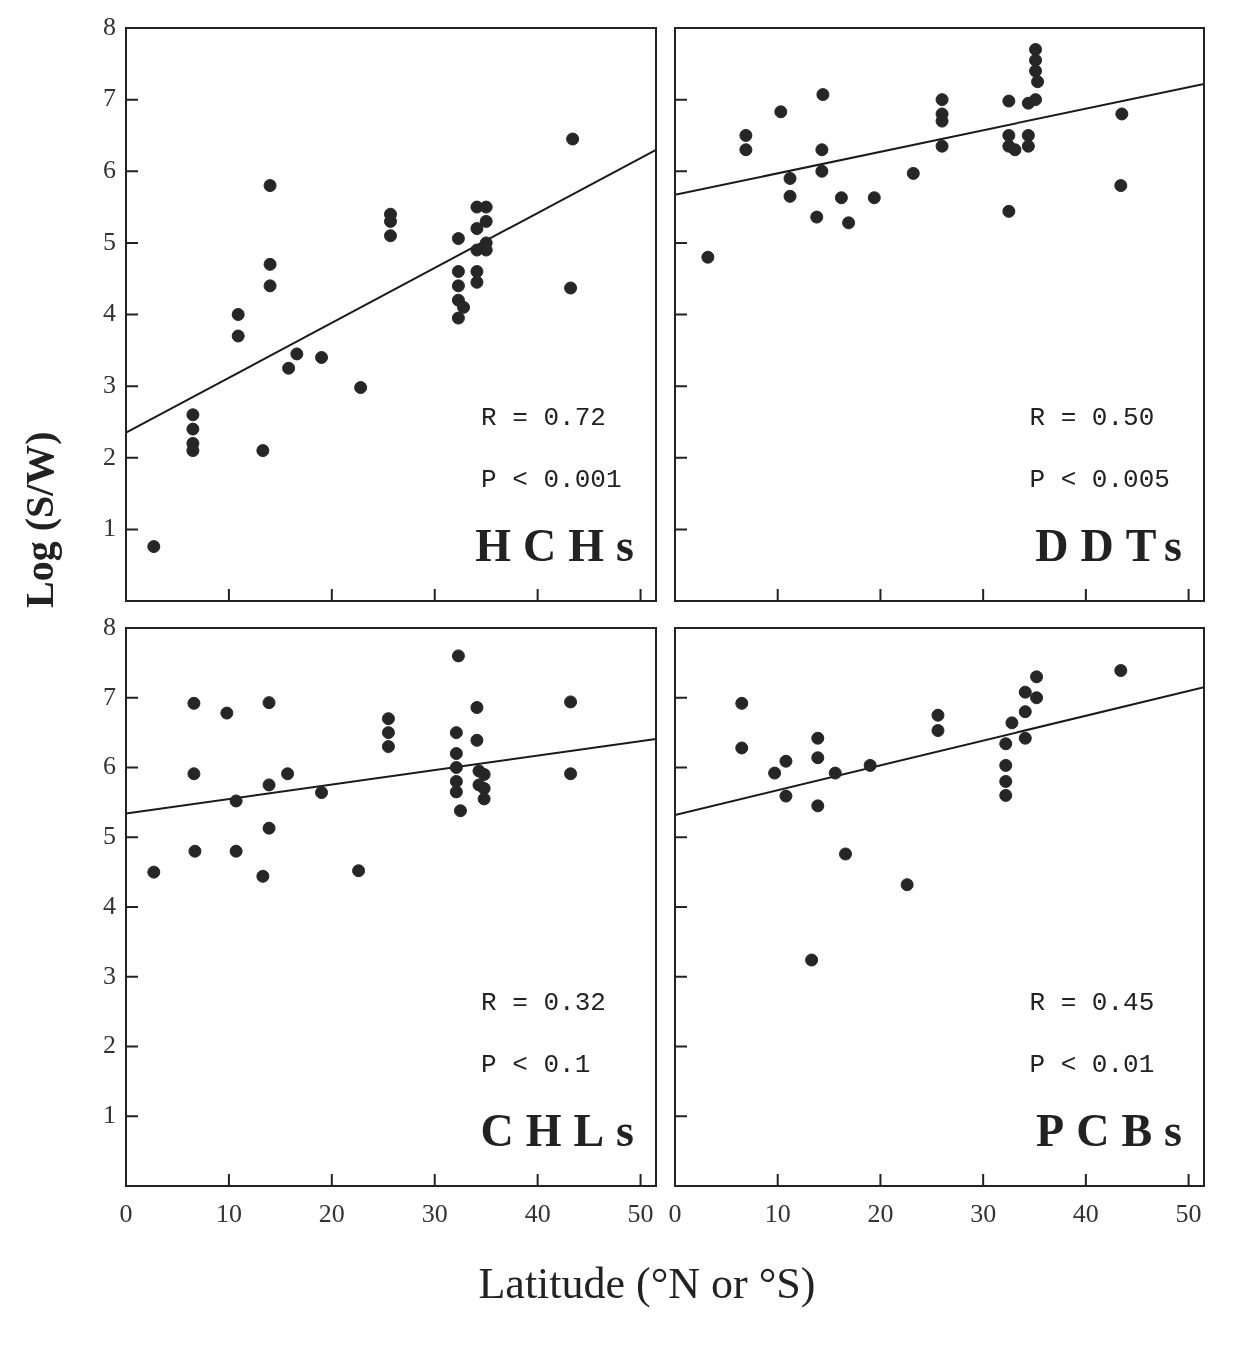 This screenshot has width=1239, height=1347. What do you see at coordinates (1092, 1003) in the screenshot?
I see `annotation: R = 0.45` at bounding box center [1092, 1003].